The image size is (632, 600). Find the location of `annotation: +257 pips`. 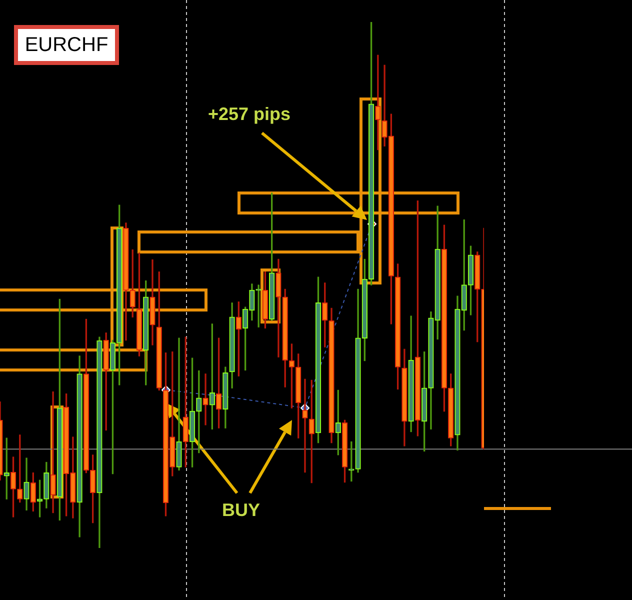

annotation: +257 pips is located at coordinates (249, 114).